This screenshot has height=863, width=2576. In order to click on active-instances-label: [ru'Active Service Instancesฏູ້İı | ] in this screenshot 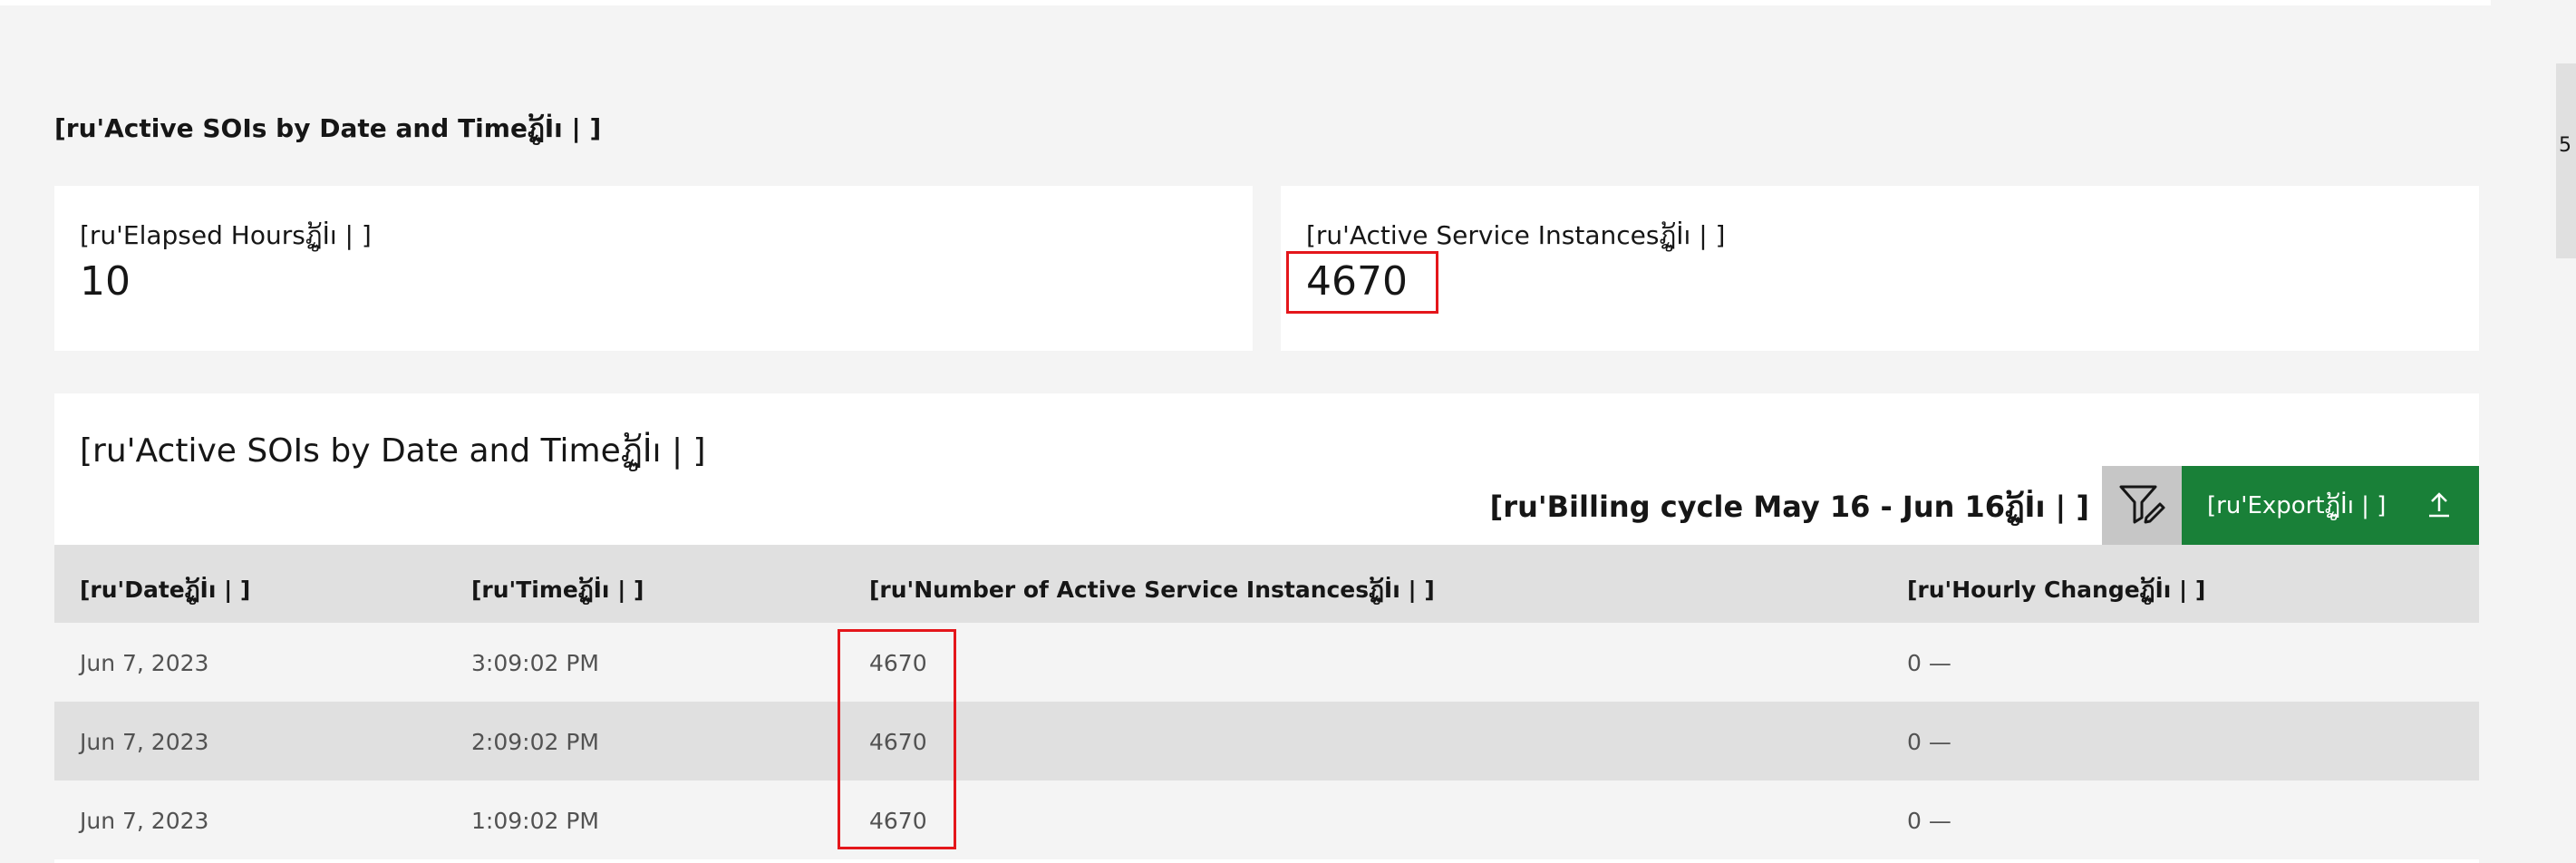, I will do `click(1516, 235)`.